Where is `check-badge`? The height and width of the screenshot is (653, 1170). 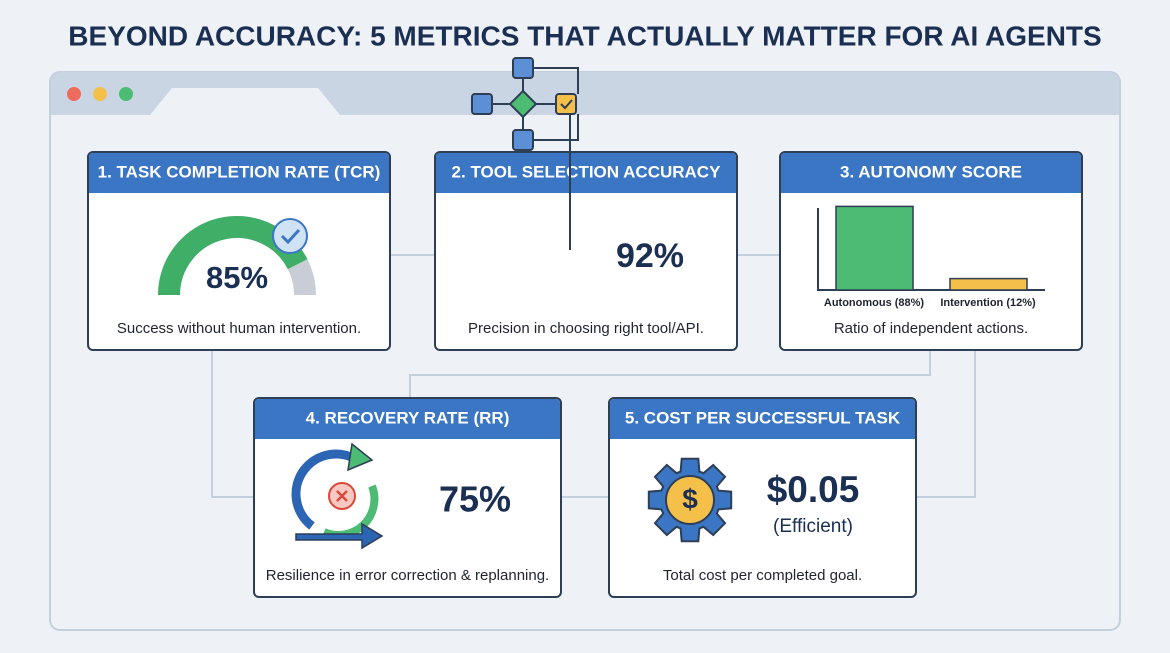 check-badge is located at coordinates (290, 236).